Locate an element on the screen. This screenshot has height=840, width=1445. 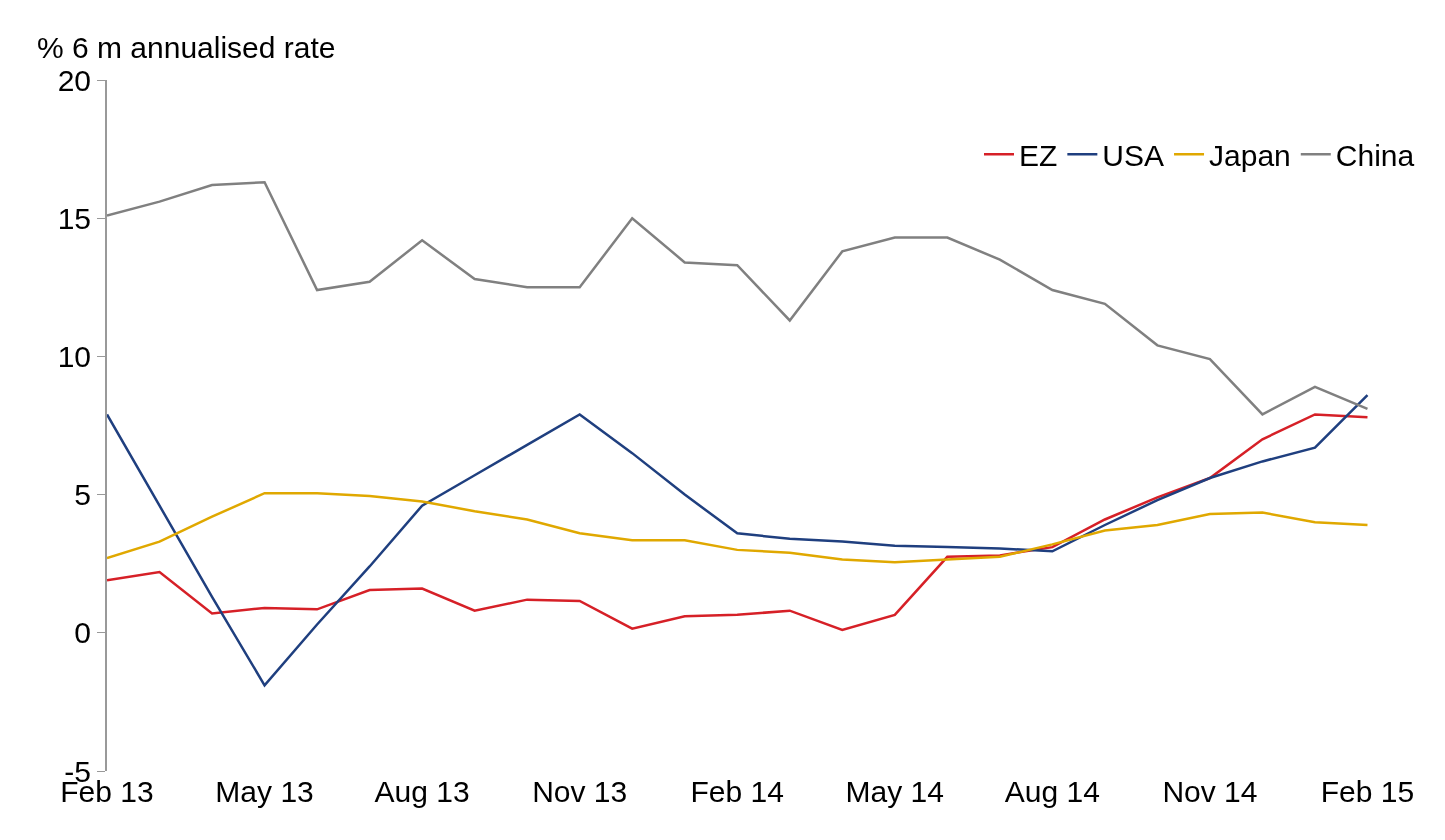
x-tick-label: May 14 is located at coordinates (894, 791).